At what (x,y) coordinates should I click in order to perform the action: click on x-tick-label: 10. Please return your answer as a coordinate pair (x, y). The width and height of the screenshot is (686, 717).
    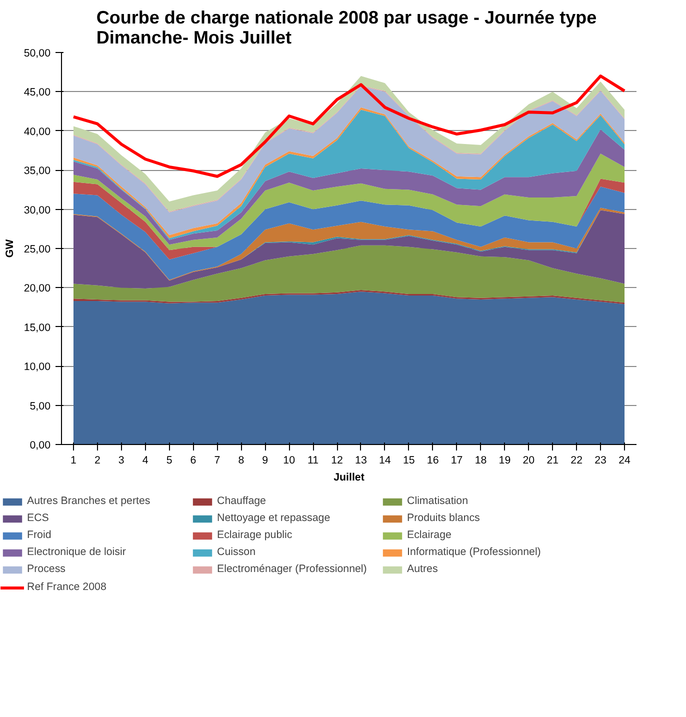
    Looking at the image, I should click on (289, 460).